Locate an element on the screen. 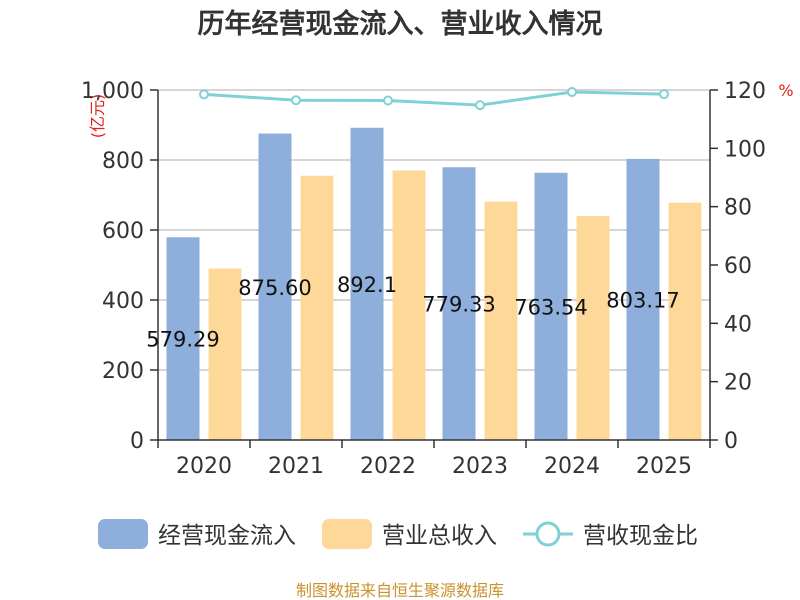  legend-label-cash-inflow: 经营现金流入 is located at coordinates (227, 536).